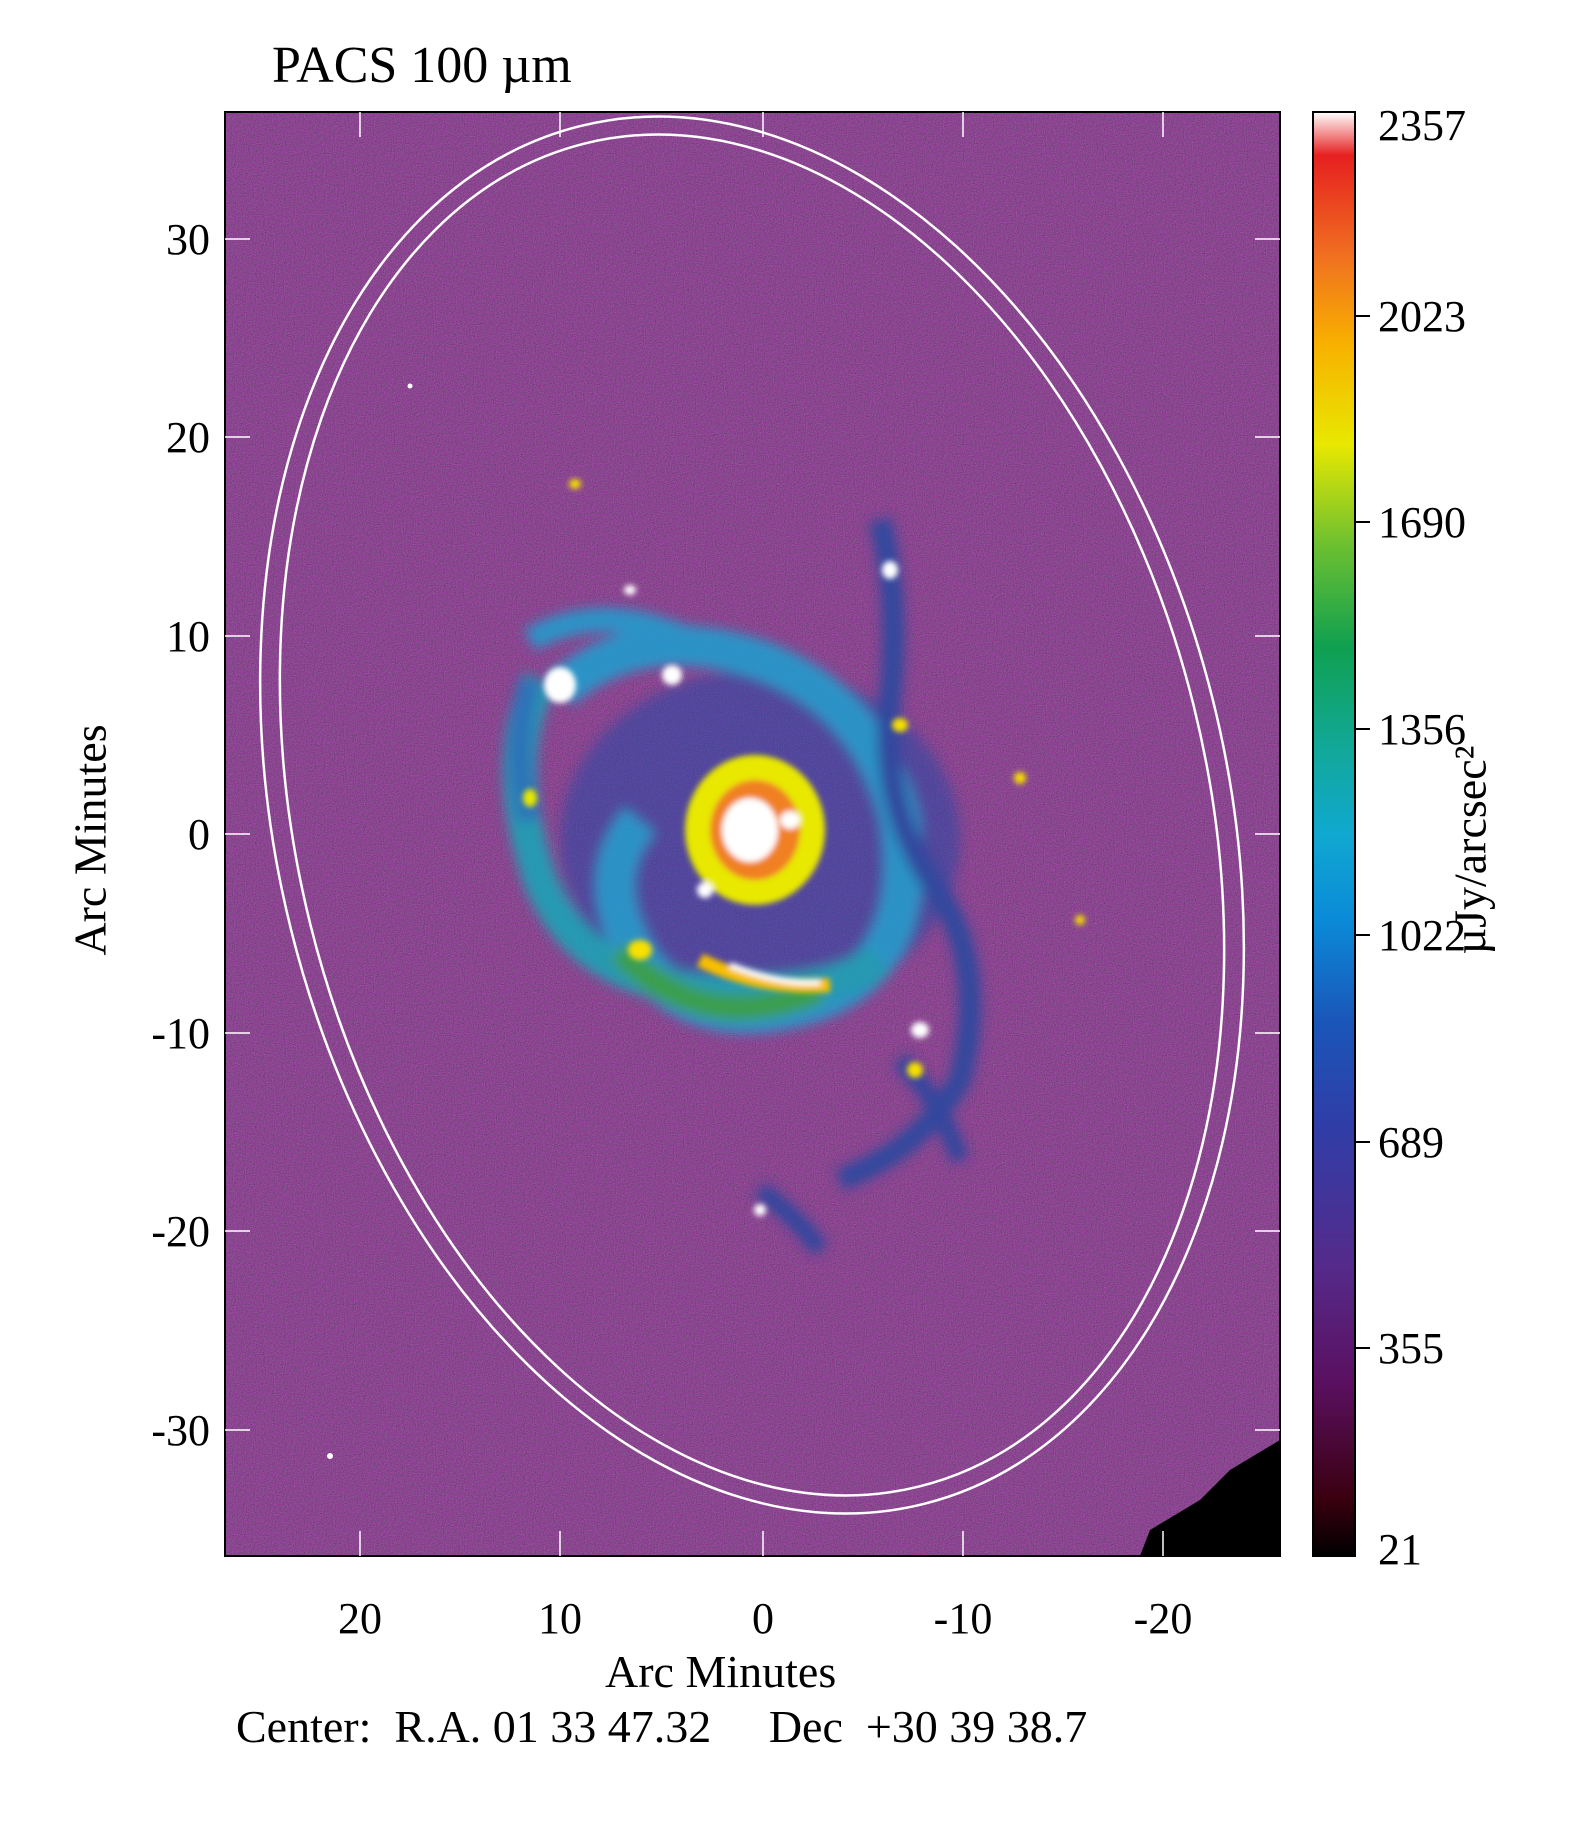  I want to click on colorbar-tick: 1356, so click(1422, 729).